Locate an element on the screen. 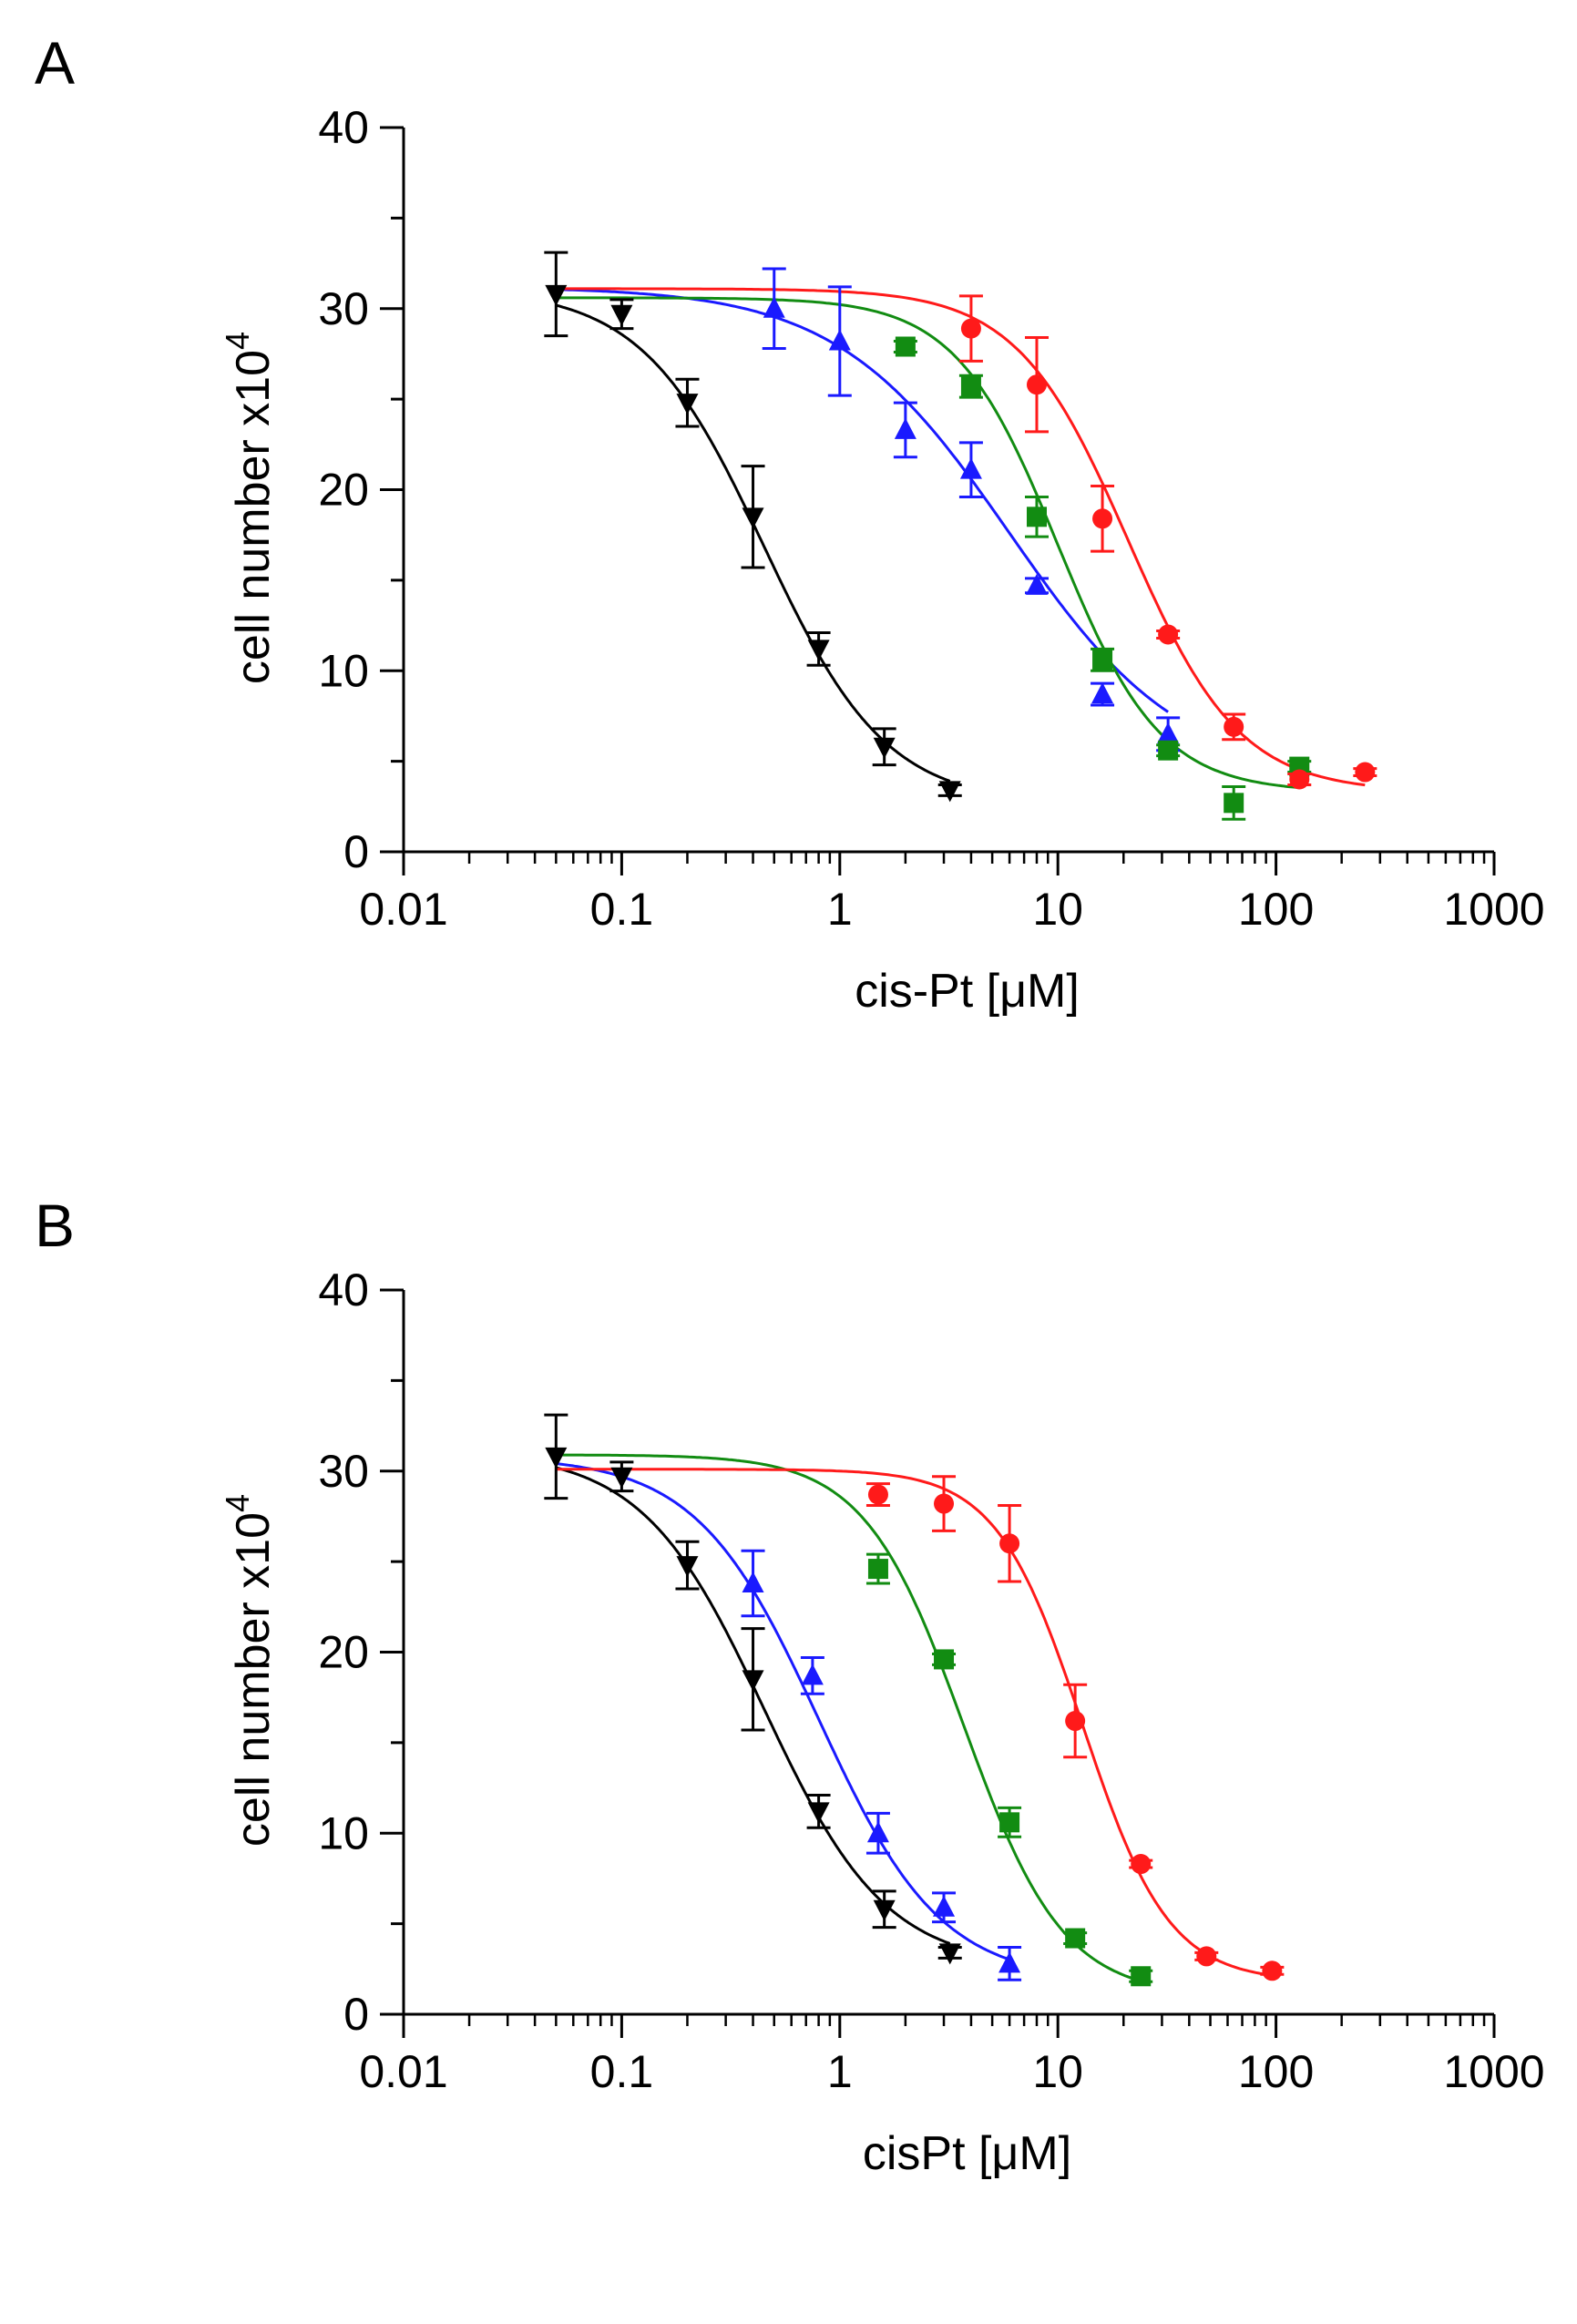 Image resolution: width=1577 pixels, height=2324 pixels. x-axis-label: cisPt [μM] is located at coordinates (967, 2153).